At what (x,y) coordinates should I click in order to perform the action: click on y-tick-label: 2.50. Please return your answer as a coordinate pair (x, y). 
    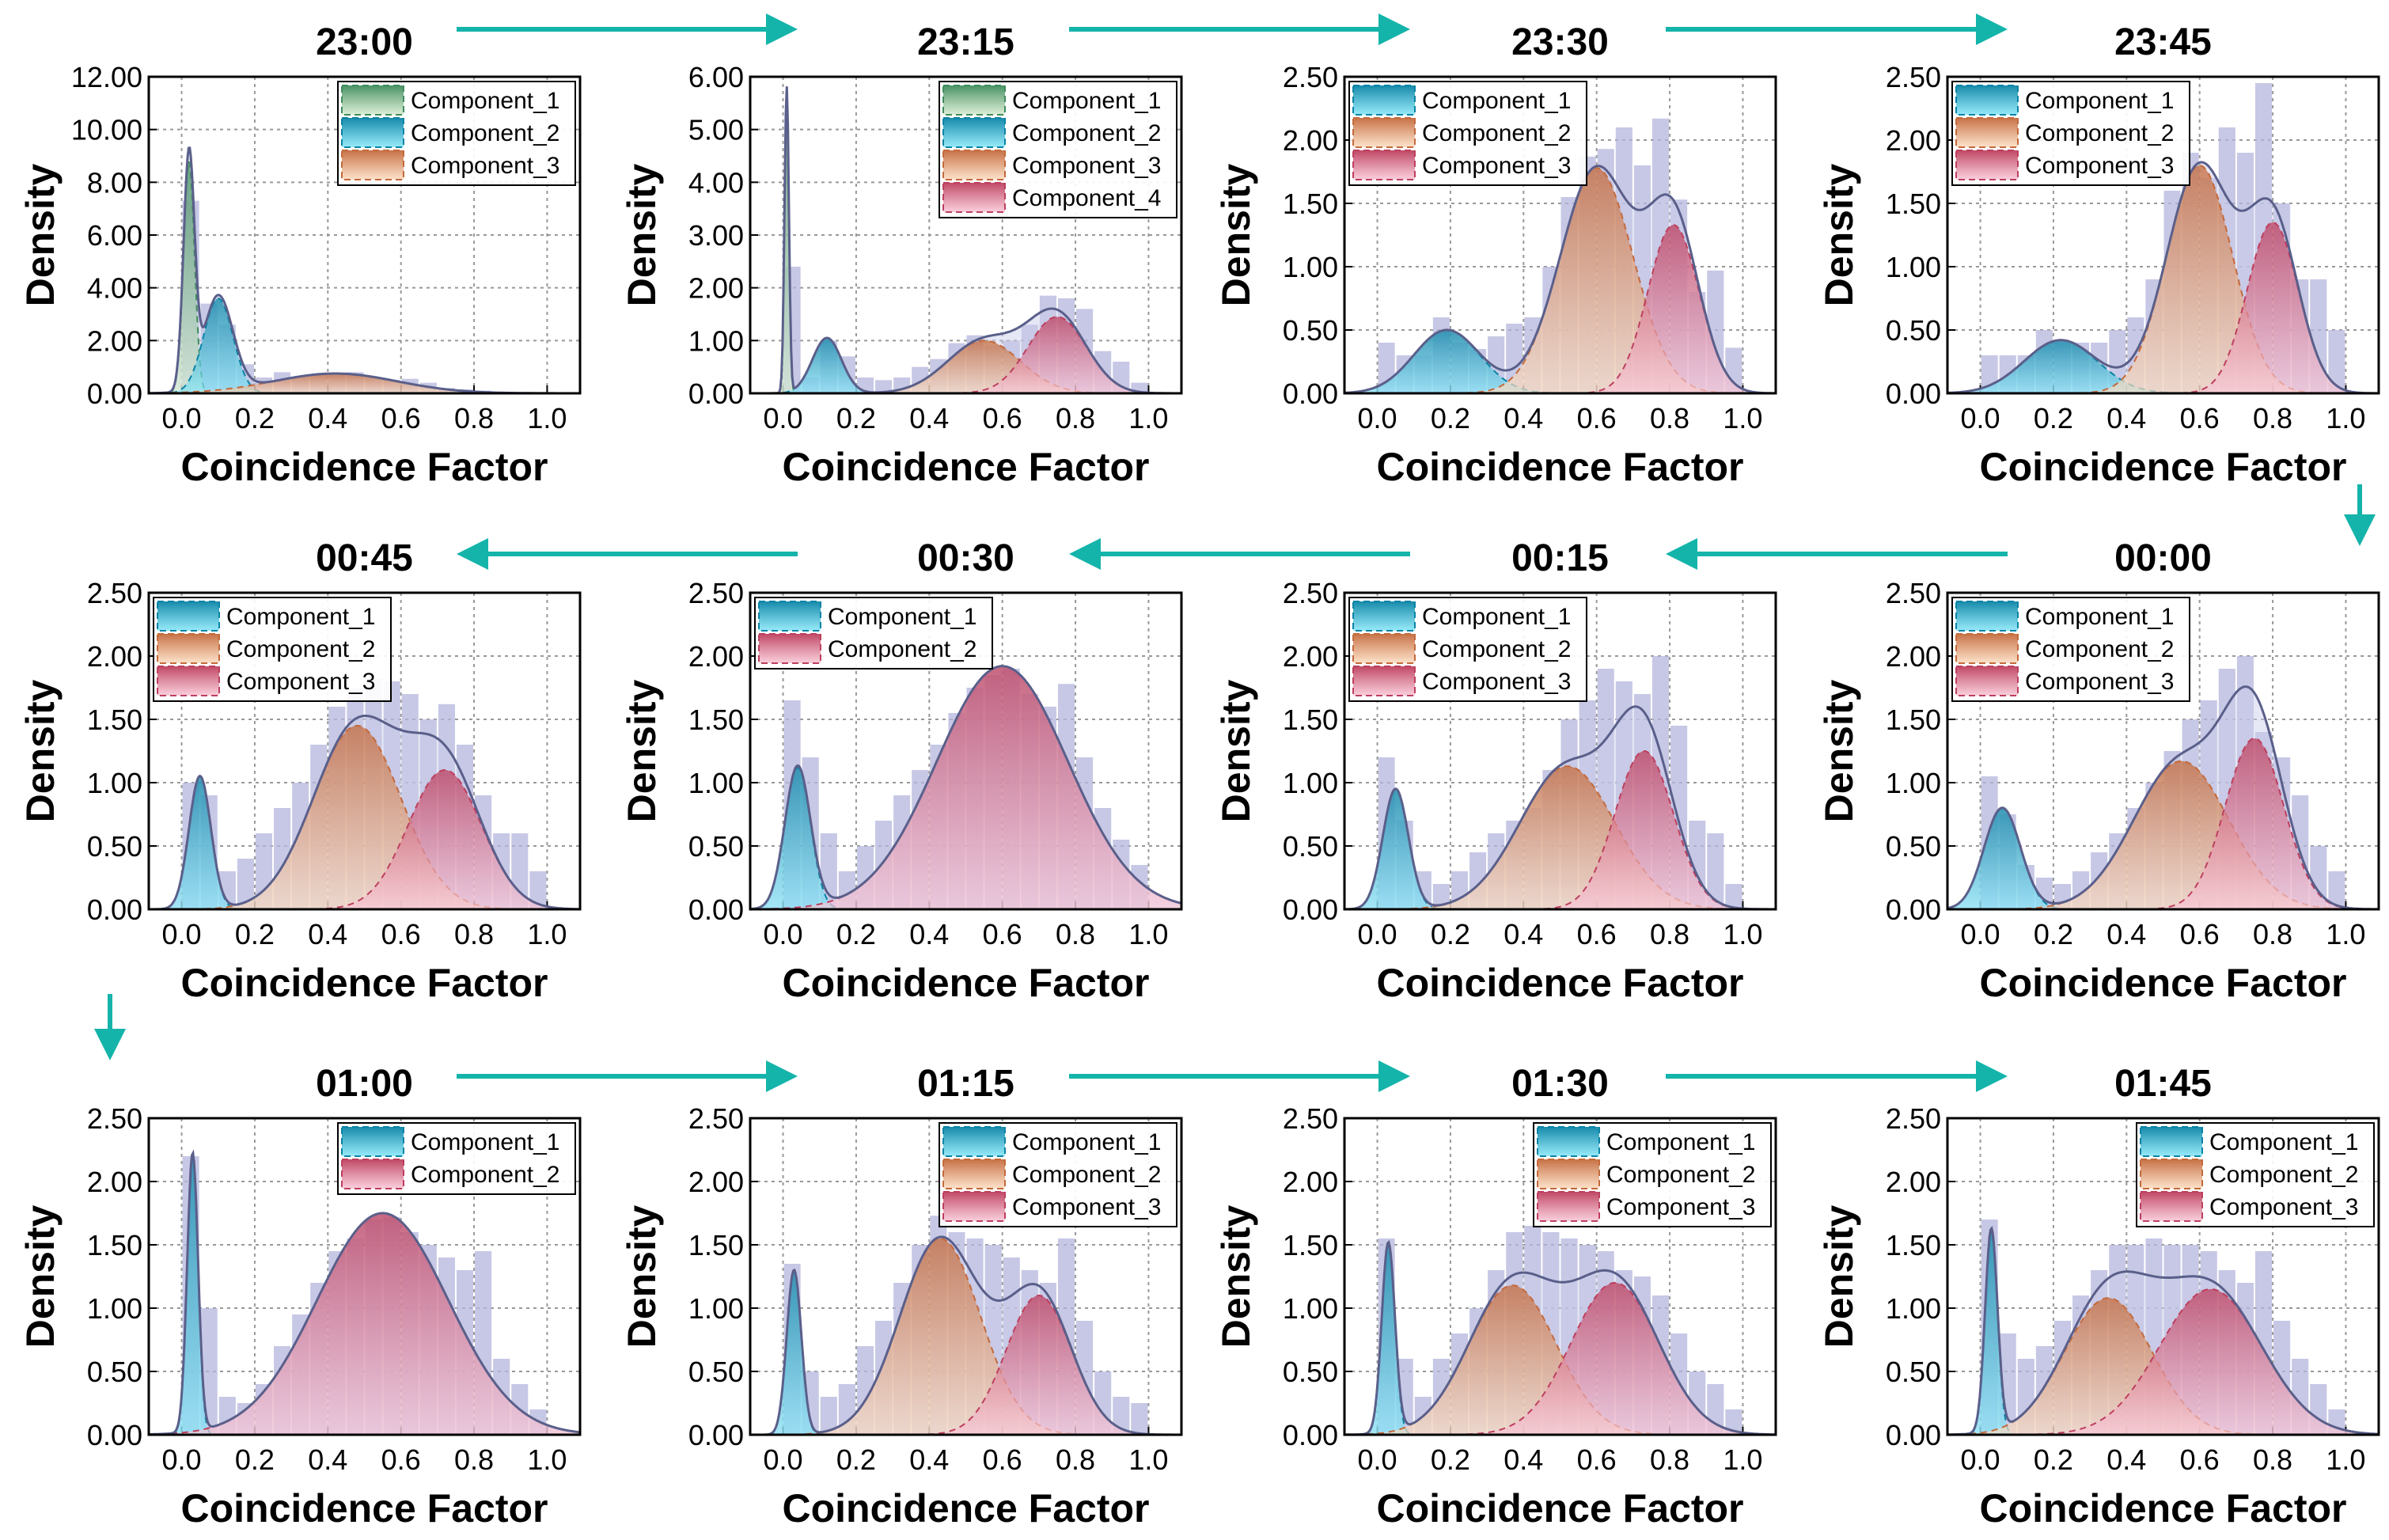
    Looking at the image, I should click on (1310, 77).